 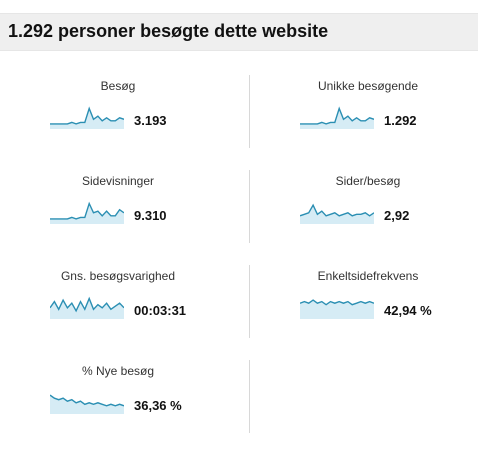 What do you see at coordinates (160, 310) in the screenshot?
I see `metric-value: 00:03:31` at bounding box center [160, 310].